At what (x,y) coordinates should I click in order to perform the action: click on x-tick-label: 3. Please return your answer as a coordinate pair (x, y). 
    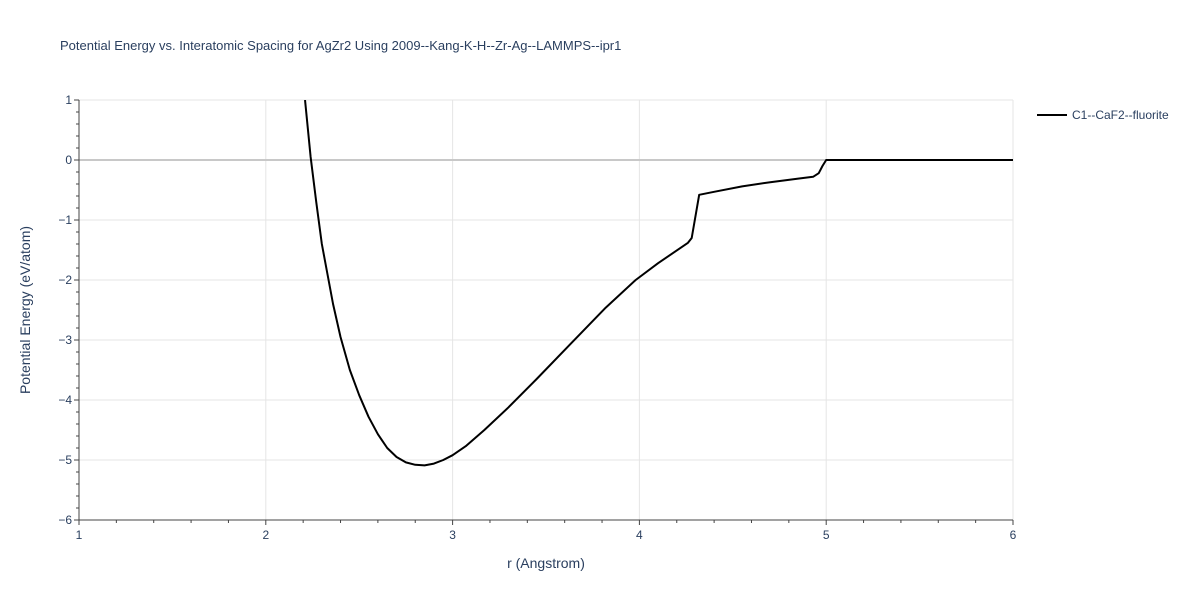
    Looking at the image, I should click on (452, 535).